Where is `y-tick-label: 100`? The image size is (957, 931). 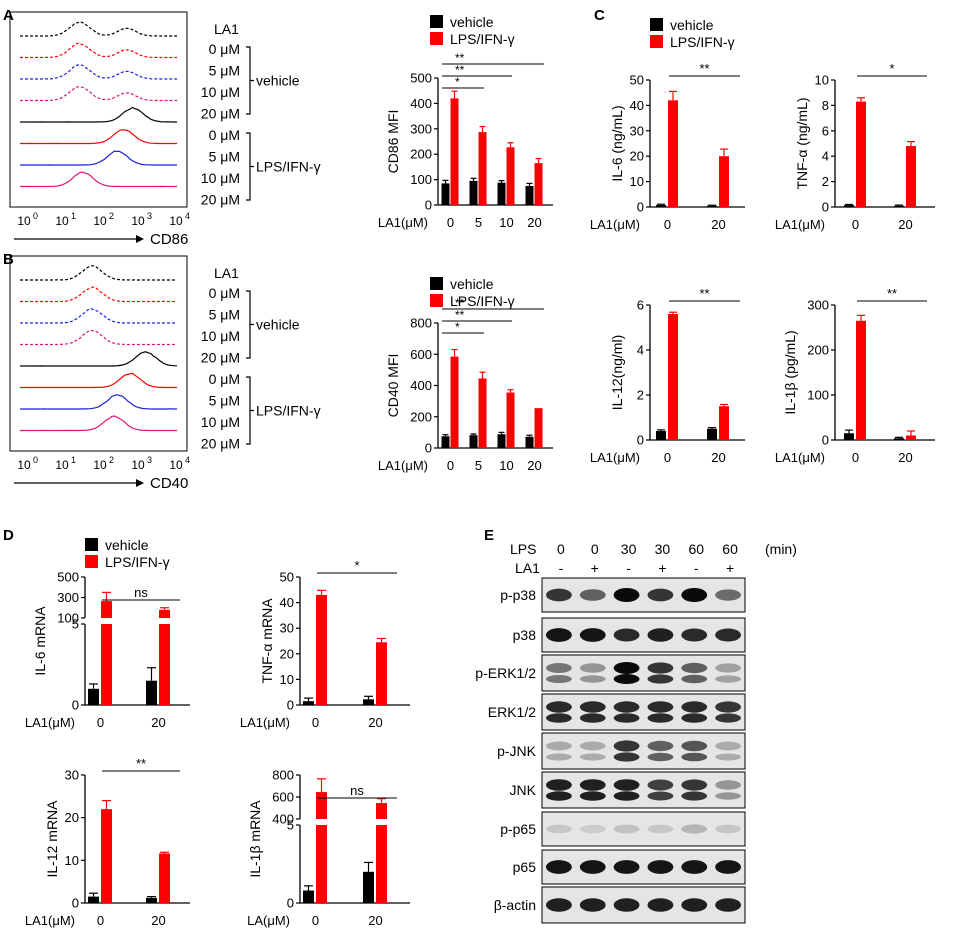 y-tick-label: 100 is located at coordinates (68, 618).